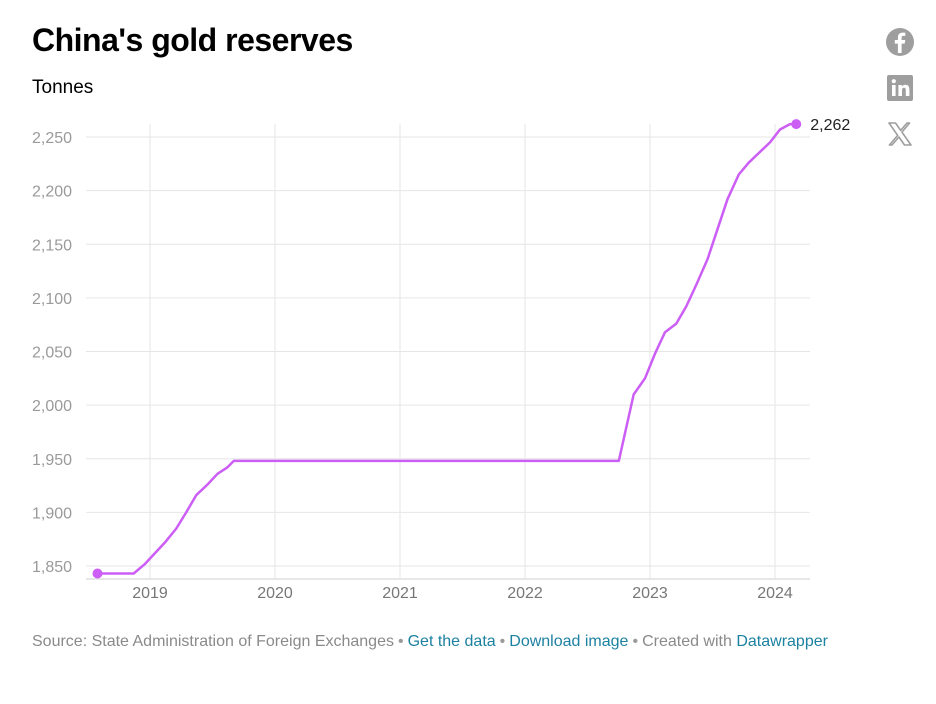 This screenshot has height=704, width=936. What do you see at coordinates (900, 134) in the screenshot?
I see `x-icon` at bounding box center [900, 134].